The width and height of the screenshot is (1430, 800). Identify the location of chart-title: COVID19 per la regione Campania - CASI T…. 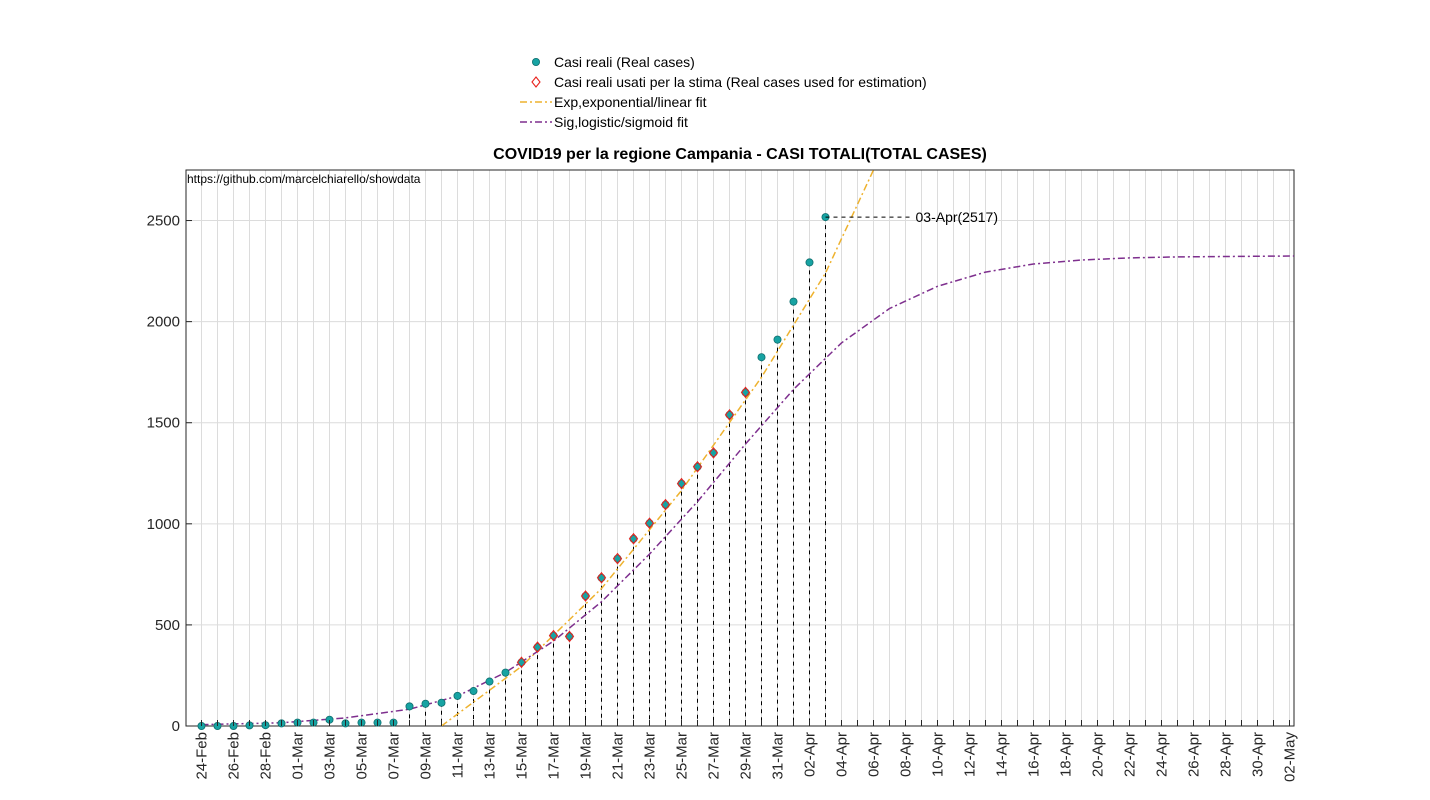
(740, 154).